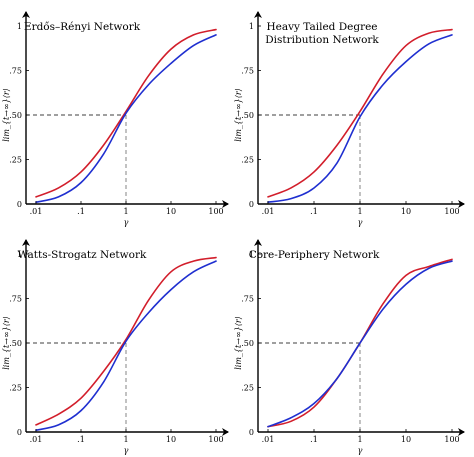  I want to click on panel-title-line: Distribution Network, so click(322, 40).